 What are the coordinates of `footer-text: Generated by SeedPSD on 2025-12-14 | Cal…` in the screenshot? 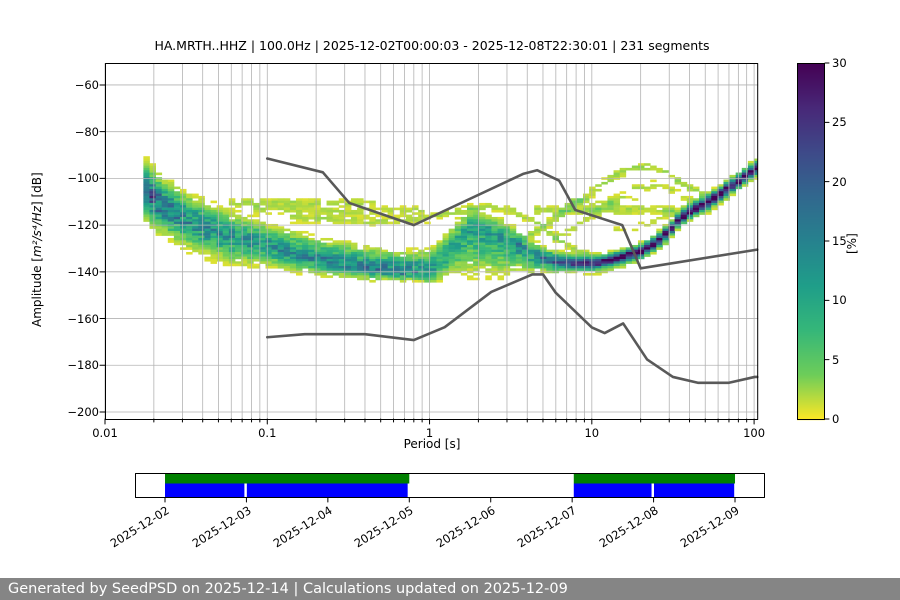 It's located at (288, 589).